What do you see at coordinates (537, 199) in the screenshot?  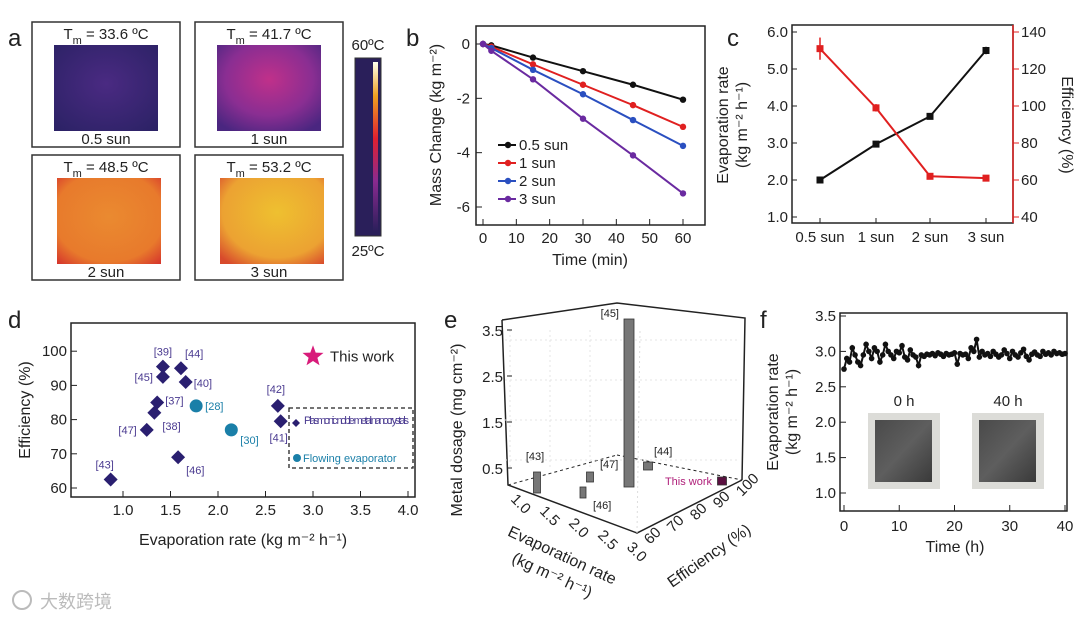 I see `legend-label: 3 sun` at bounding box center [537, 199].